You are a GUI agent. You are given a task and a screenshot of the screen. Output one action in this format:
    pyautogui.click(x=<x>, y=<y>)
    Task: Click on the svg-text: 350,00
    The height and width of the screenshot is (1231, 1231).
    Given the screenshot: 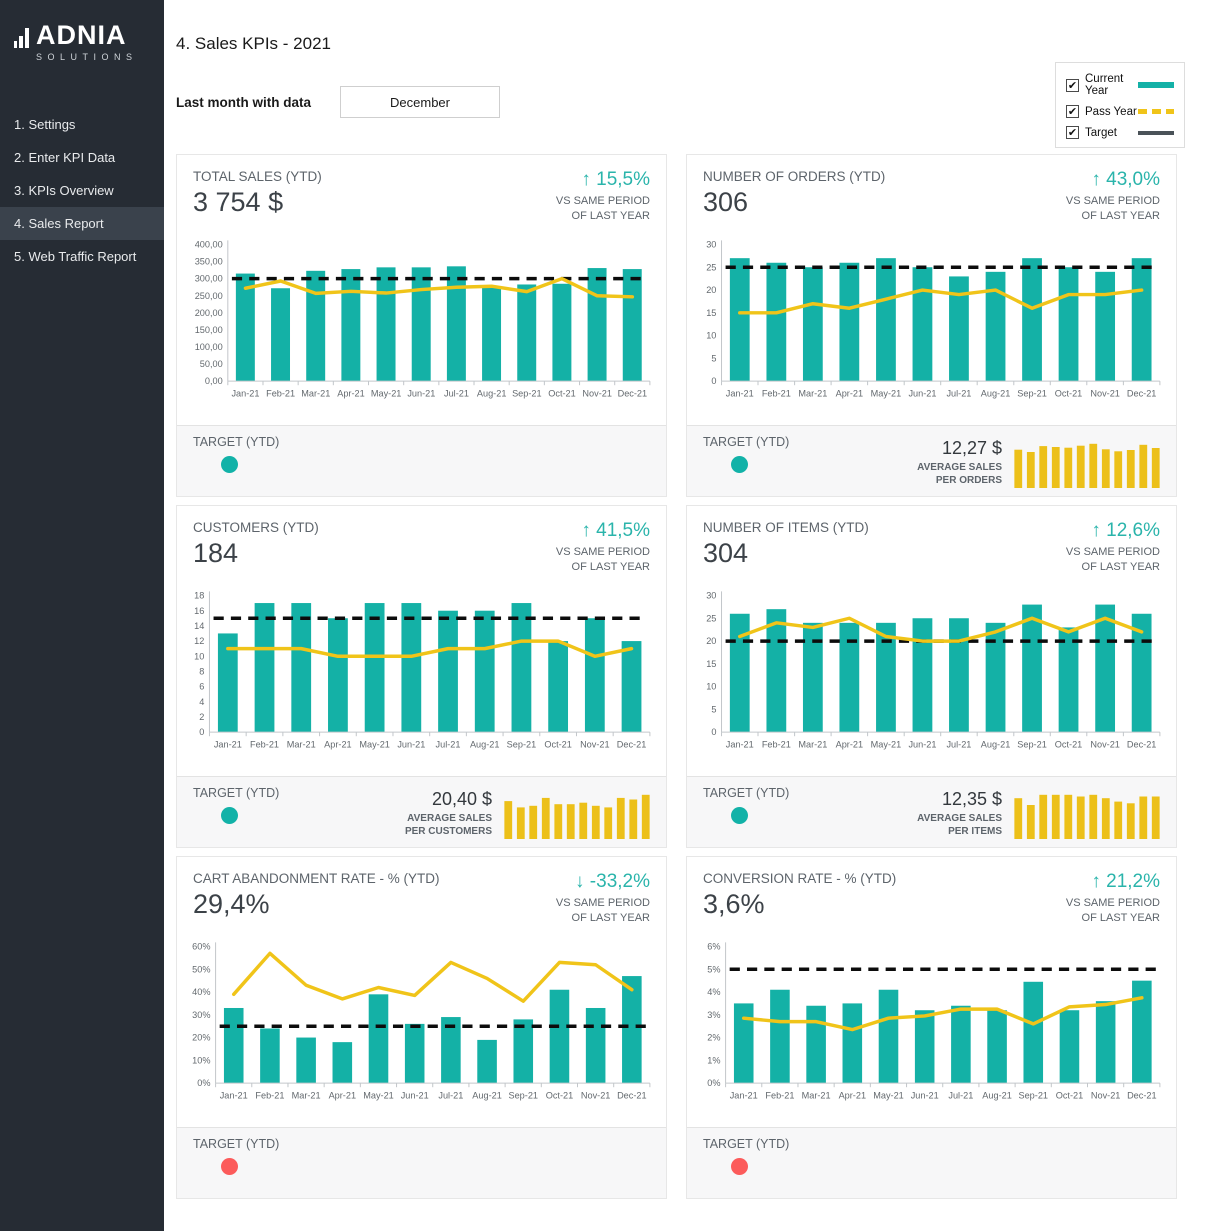 What is the action you would take?
    pyautogui.click(x=209, y=261)
    